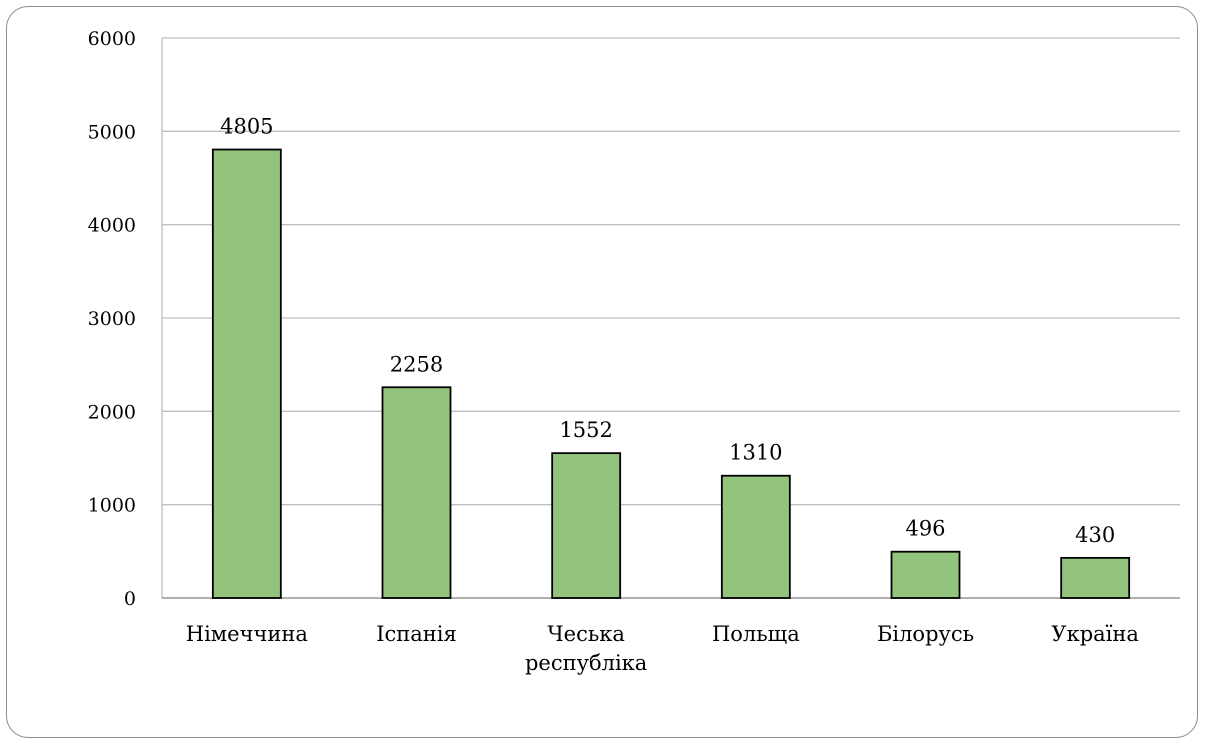 This screenshot has height=746, width=1206. What do you see at coordinates (112, 226) in the screenshot?
I see `y-tick-label: 4000` at bounding box center [112, 226].